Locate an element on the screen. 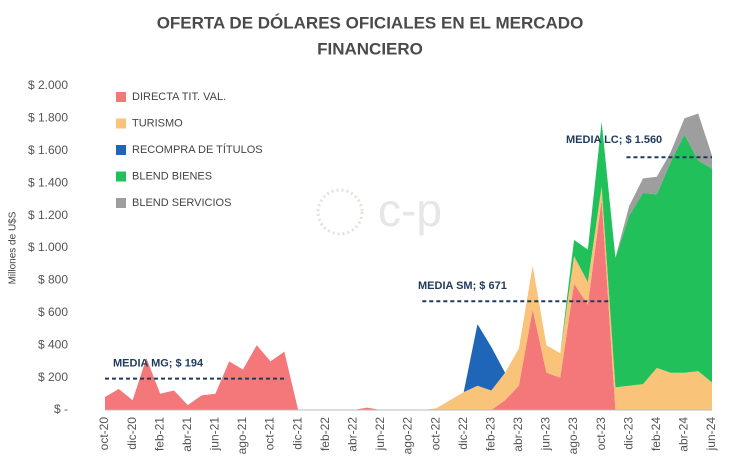 The image size is (730, 475). y-tick-label: $ 2.000 is located at coordinates (48, 85).